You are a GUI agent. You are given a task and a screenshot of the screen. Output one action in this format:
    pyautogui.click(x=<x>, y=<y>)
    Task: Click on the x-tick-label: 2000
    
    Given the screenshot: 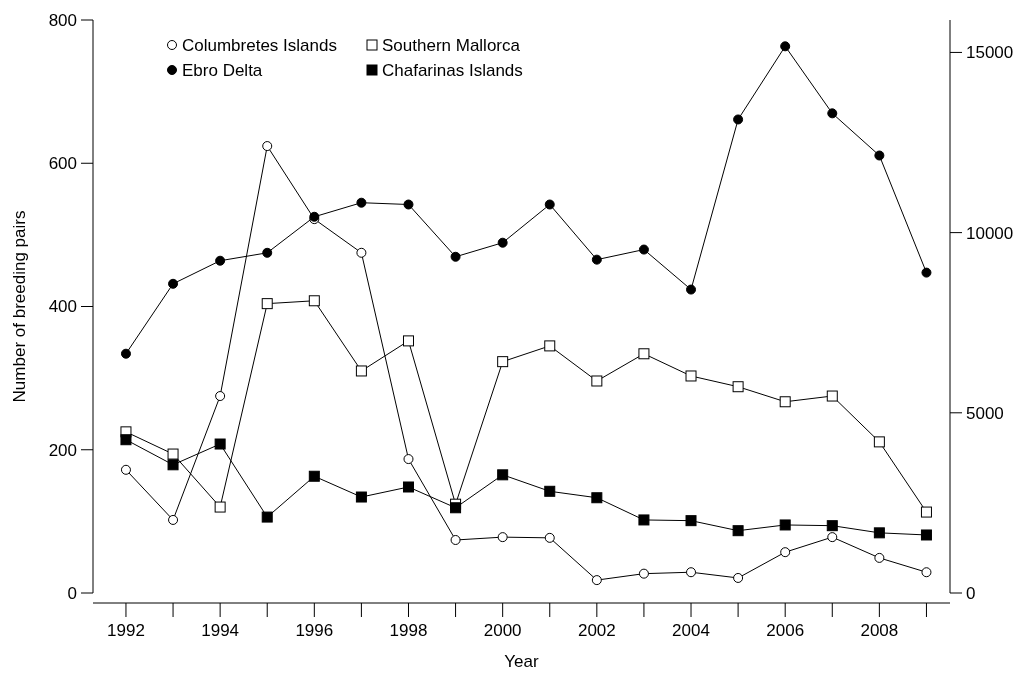 What is the action you would take?
    pyautogui.click(x=502, y=630)
    